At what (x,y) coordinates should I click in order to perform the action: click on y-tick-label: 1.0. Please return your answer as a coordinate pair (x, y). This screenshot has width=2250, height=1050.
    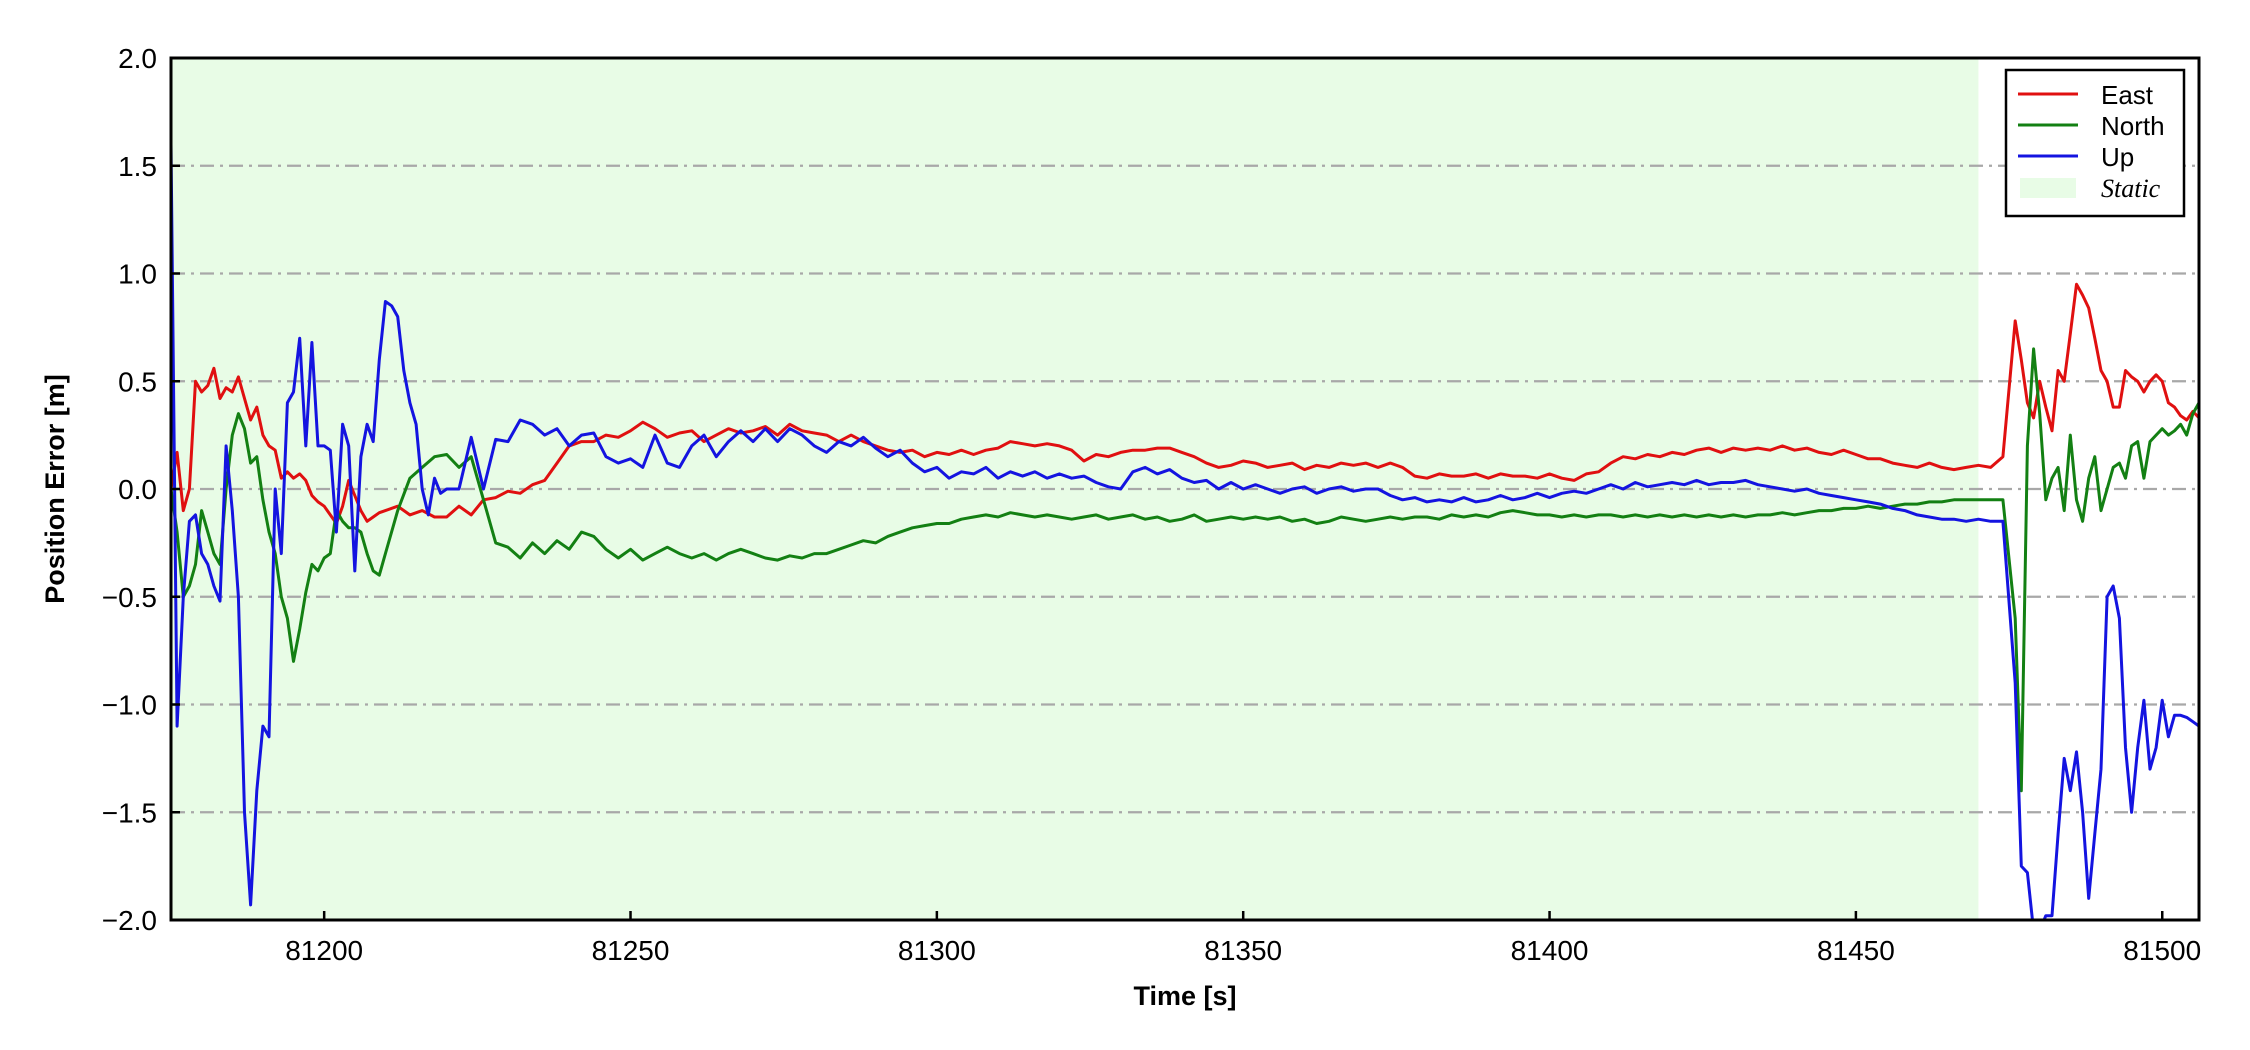
    Looking at the image, I should click on (137, 274).